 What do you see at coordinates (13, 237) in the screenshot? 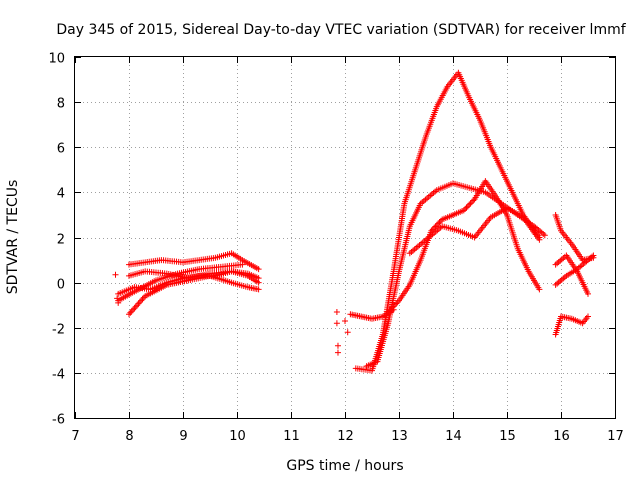
I see `y-axis-label: SDTVAR / TECUs` at bounding box center [13, 237].